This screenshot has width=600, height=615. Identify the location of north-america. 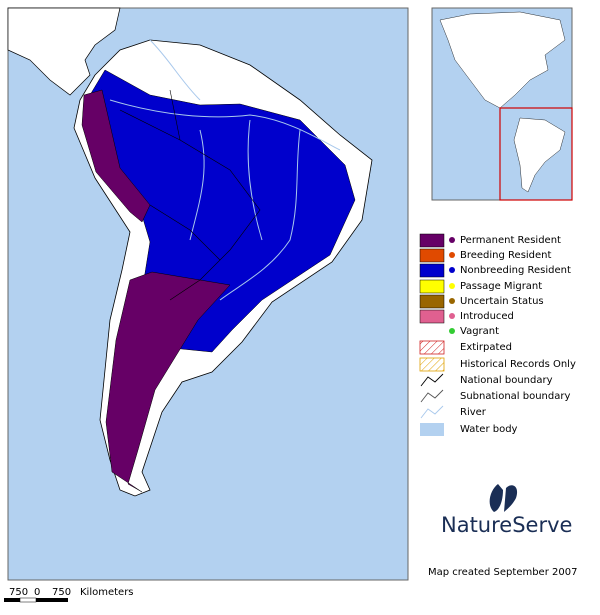
(502, 60).